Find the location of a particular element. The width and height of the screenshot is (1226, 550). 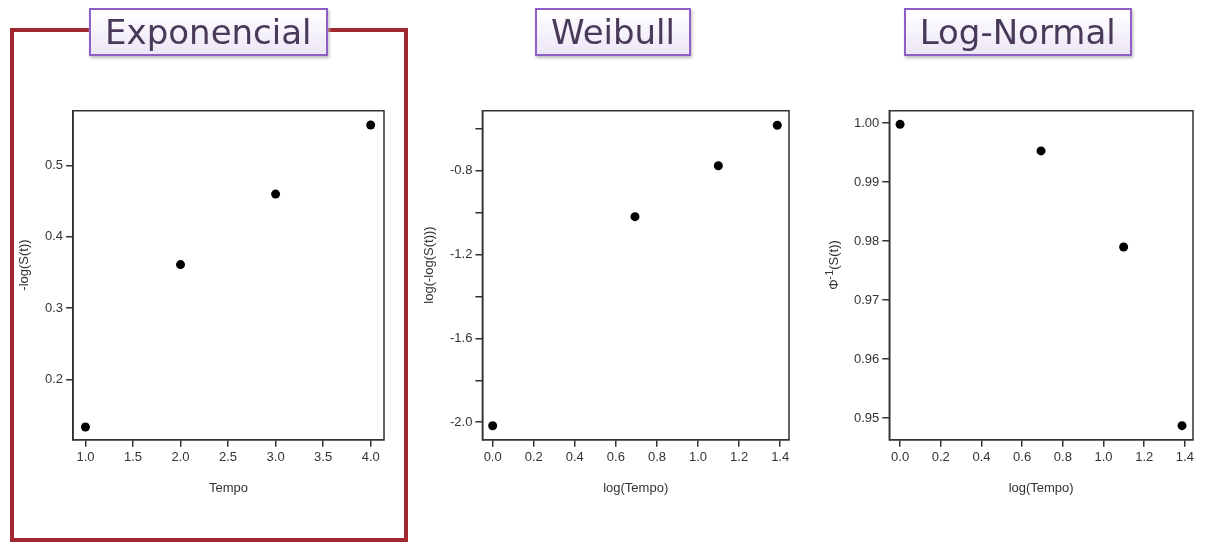

x-tick-label: 1.5 is located at coordinates (133, 457).